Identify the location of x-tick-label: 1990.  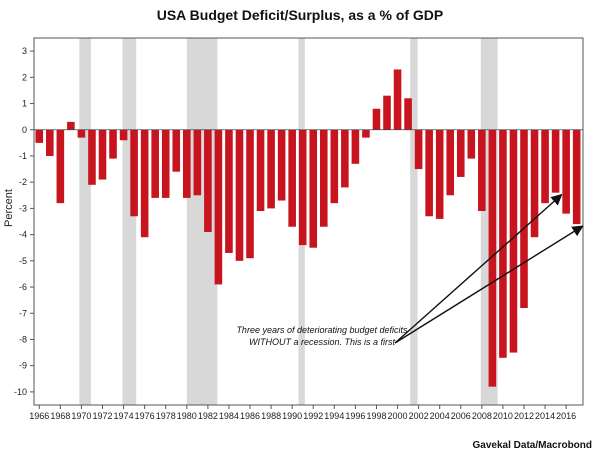
(292, 416).